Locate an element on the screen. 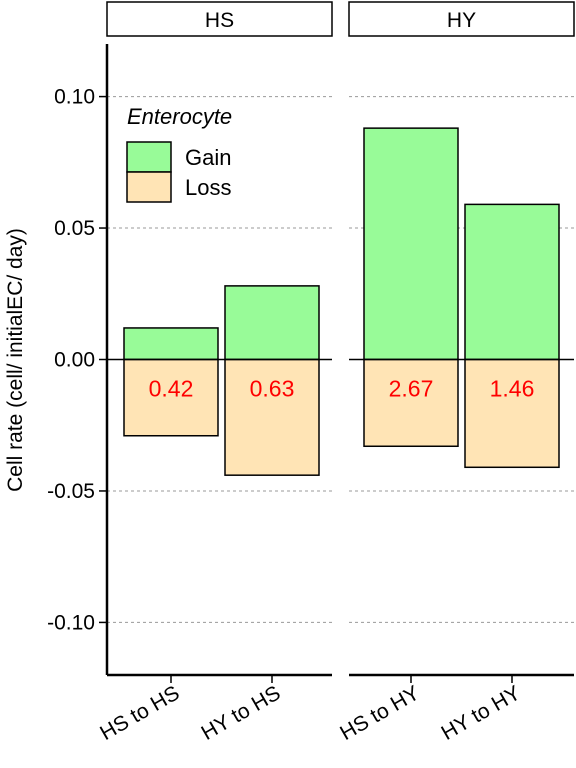 The height and width of the screenshot is (768, 576). x-tick-label: HS to HS is located at coordinates (139, 713).